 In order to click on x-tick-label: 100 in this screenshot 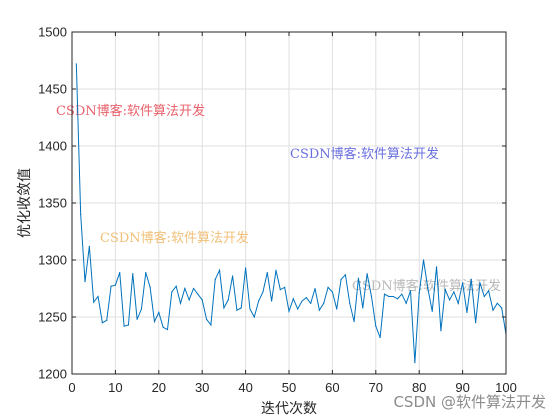, I will do `click(506, 387)`.